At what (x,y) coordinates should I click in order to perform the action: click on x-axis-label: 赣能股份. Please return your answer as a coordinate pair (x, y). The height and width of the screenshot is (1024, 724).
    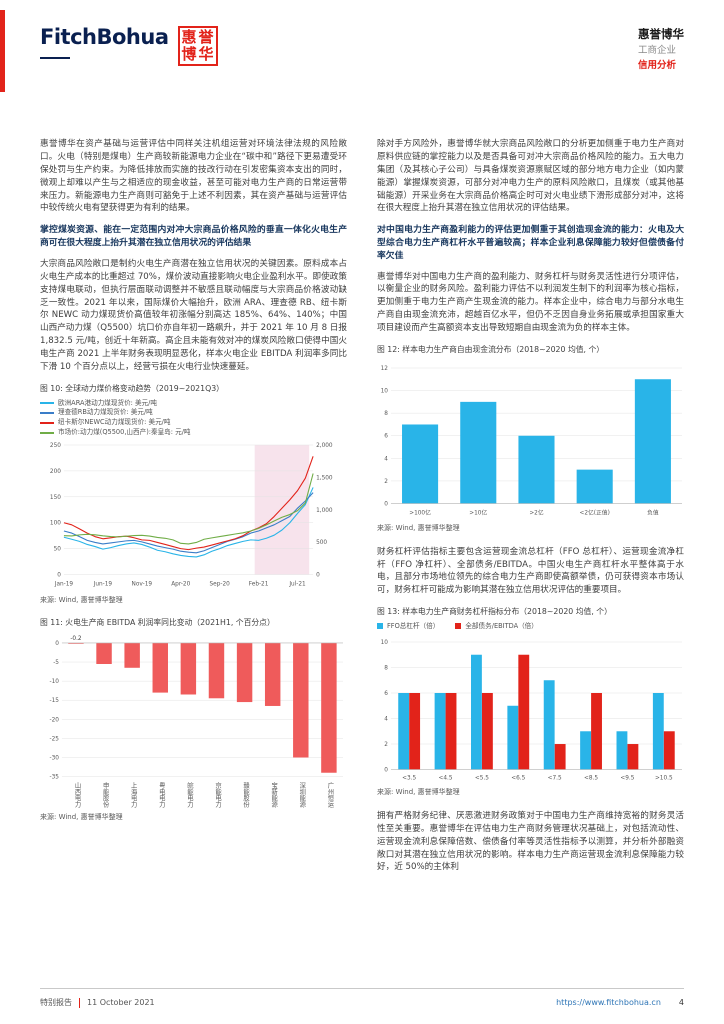
    Looking at the image, I should click on (246, 795).